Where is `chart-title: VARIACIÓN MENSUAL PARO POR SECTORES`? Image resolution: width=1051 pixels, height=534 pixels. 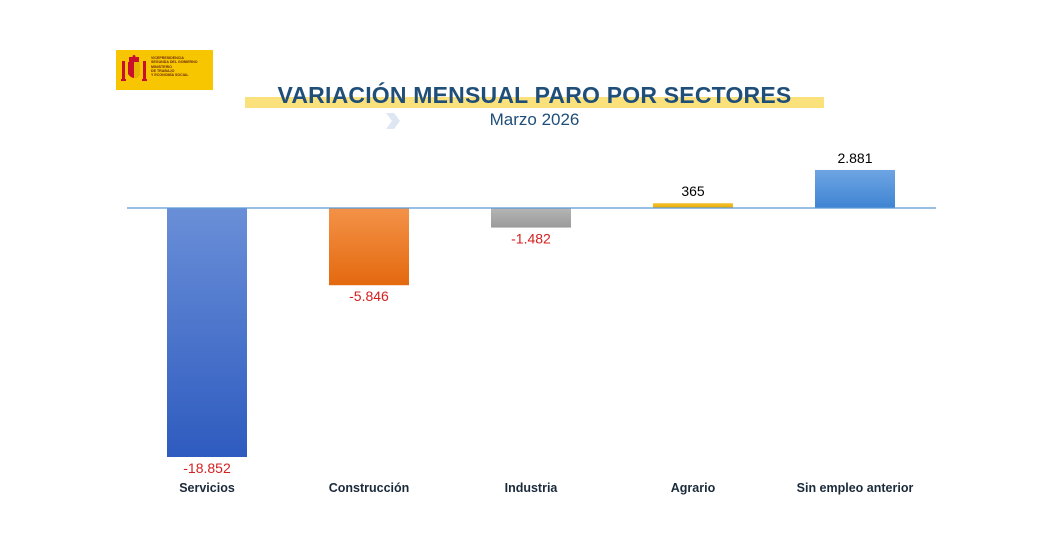 chart-title: VARIACIÓN MENSUAL PARO POR SECTORES is located at coordinates (534, 95).